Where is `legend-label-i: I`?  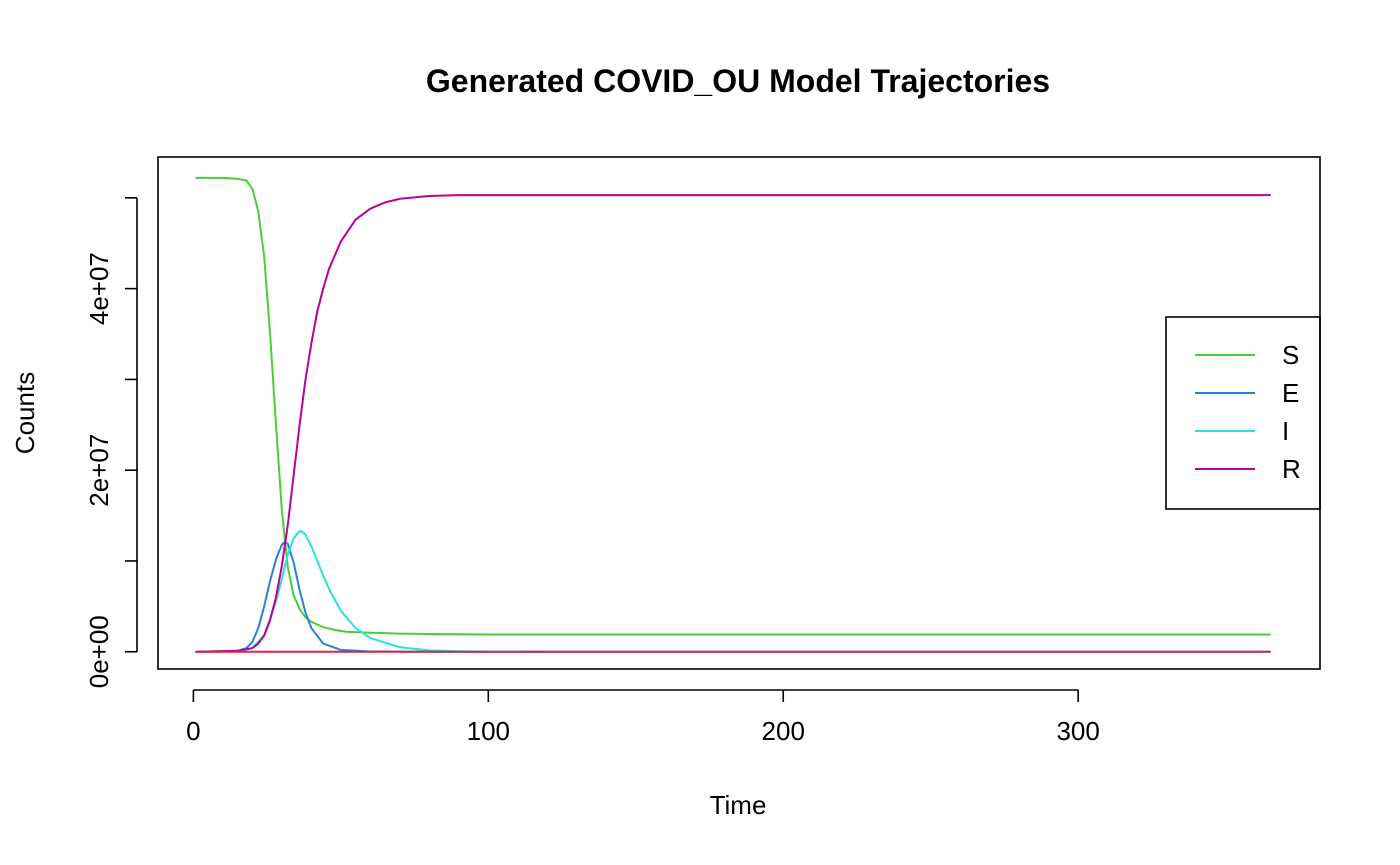 legend-label-i: I is located at coordinates (1285, 431).